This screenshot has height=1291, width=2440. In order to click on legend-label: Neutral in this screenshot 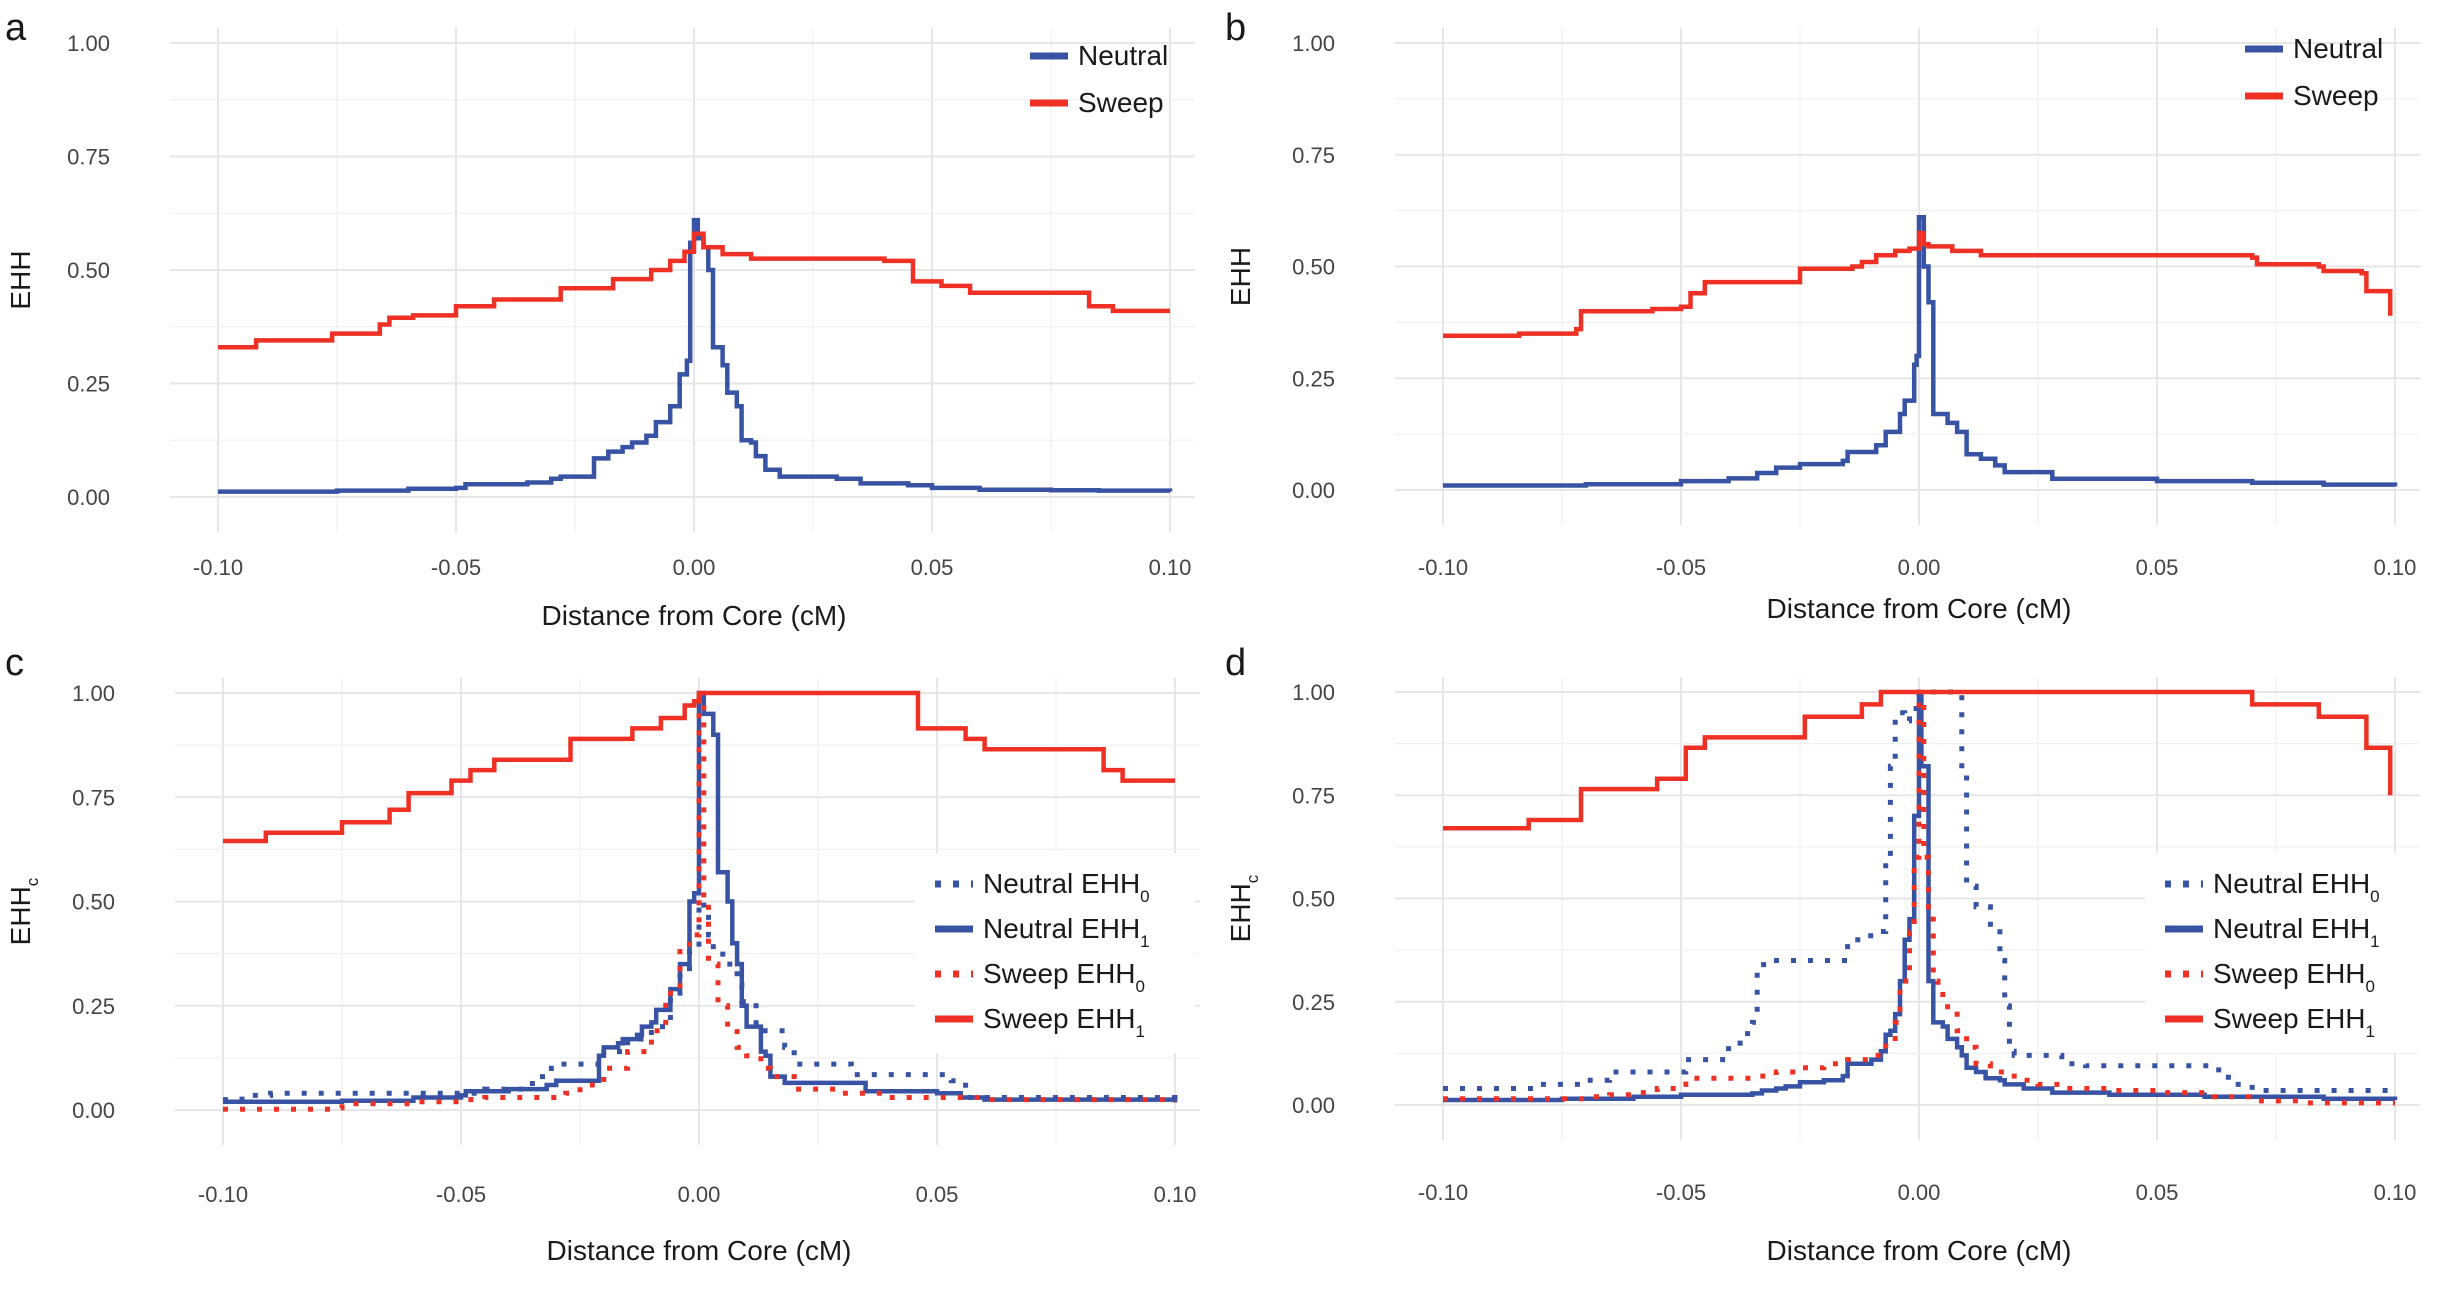, I will do `click(2338, 48)`.